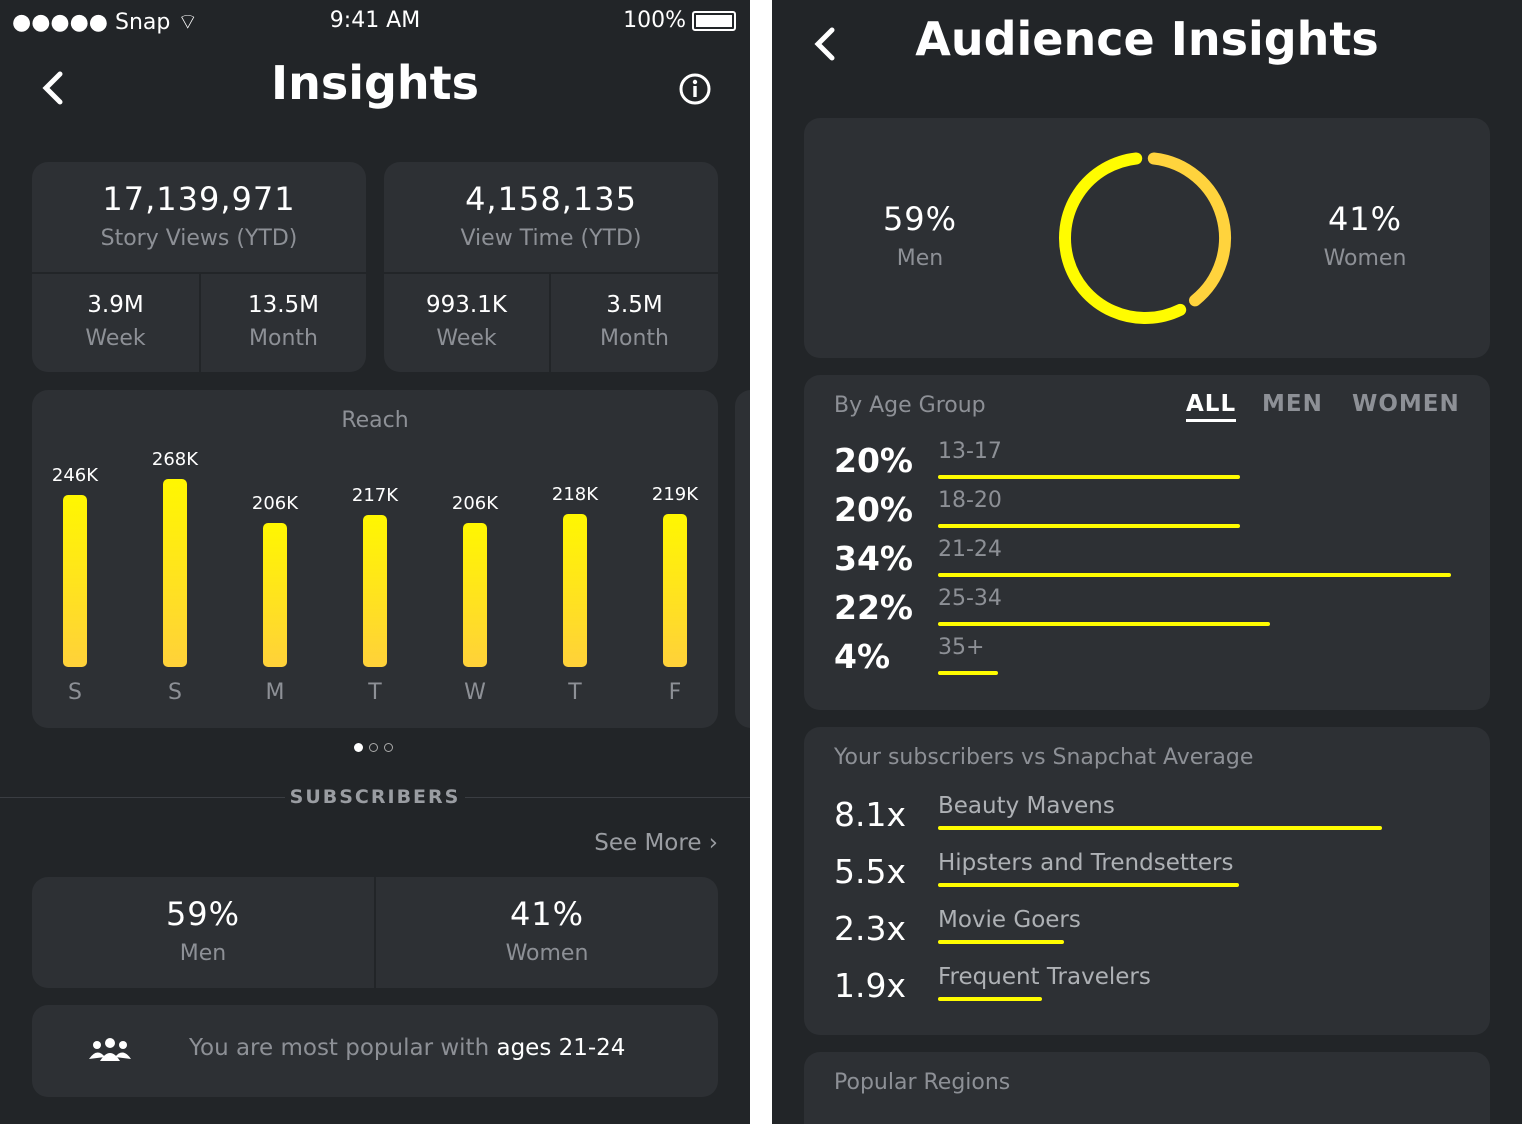 The width and height of the screenshot is (1524, 1124). I want to click on popular-age-card: You are most popular with ages 21-24, so click(375, 1051).